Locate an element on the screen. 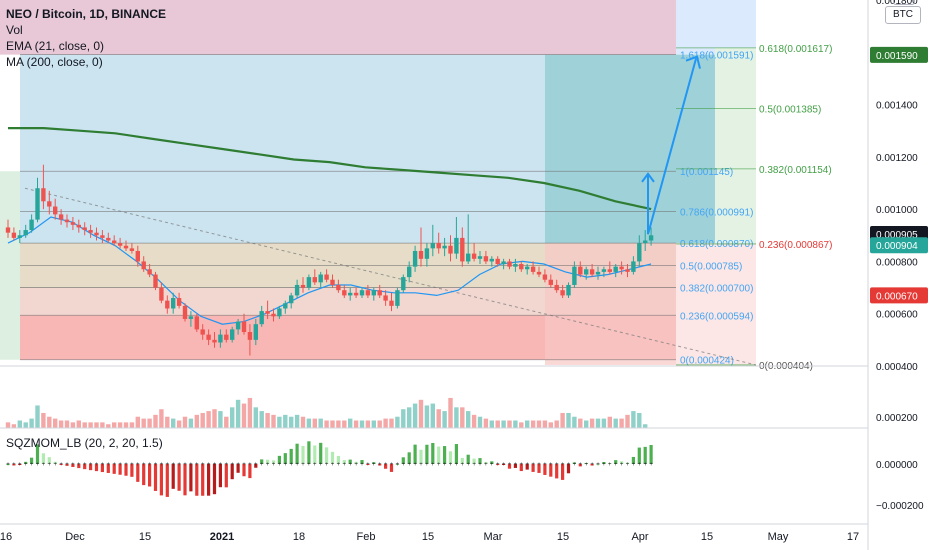 The image size is (932, 550). legend-vol: Vol is located at coordinates (14, 30).